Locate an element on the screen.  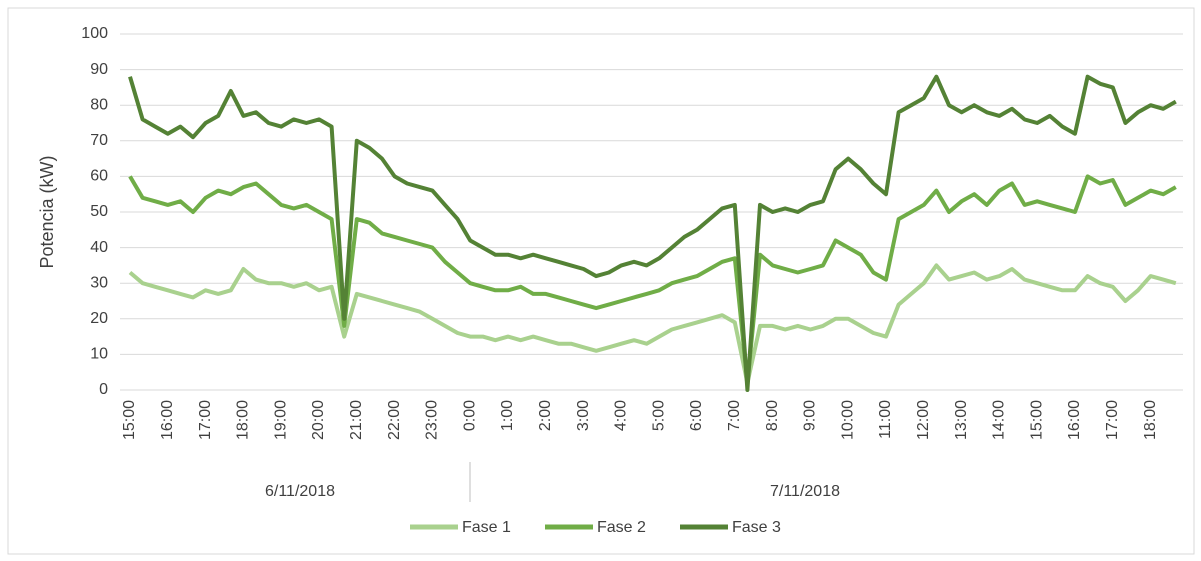
x-group-label: 7/11/2018 is located at coordinates (805, 491).